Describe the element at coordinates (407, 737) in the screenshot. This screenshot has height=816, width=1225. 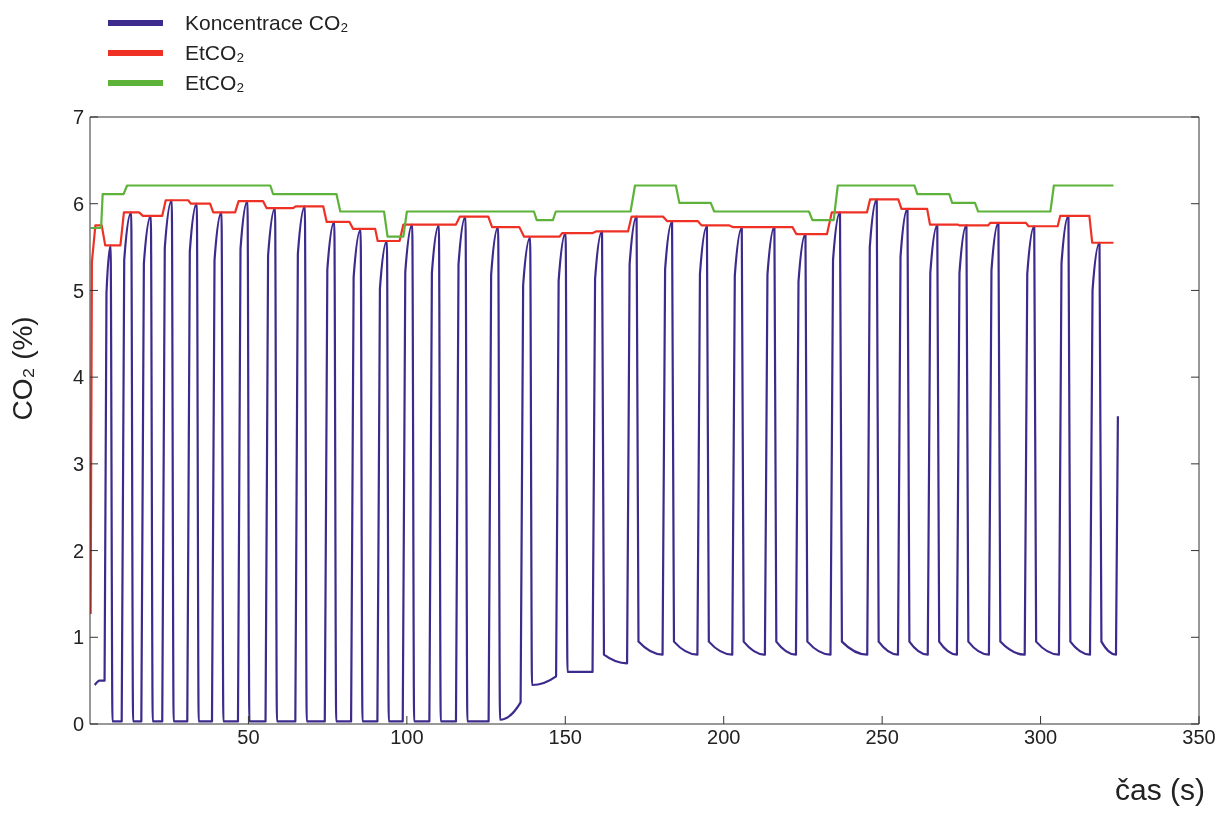
I see `x-tick-label: 100` at that location.